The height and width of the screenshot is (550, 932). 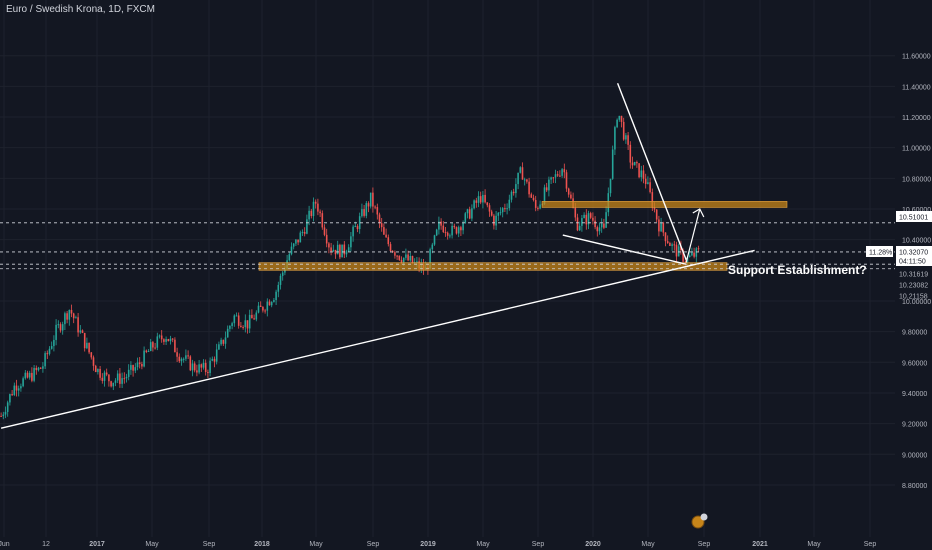 What do you see at coordinates (760, 544) in the screenshot?
I see `x-tick-label: 2021` at bounding box center [760, 544].